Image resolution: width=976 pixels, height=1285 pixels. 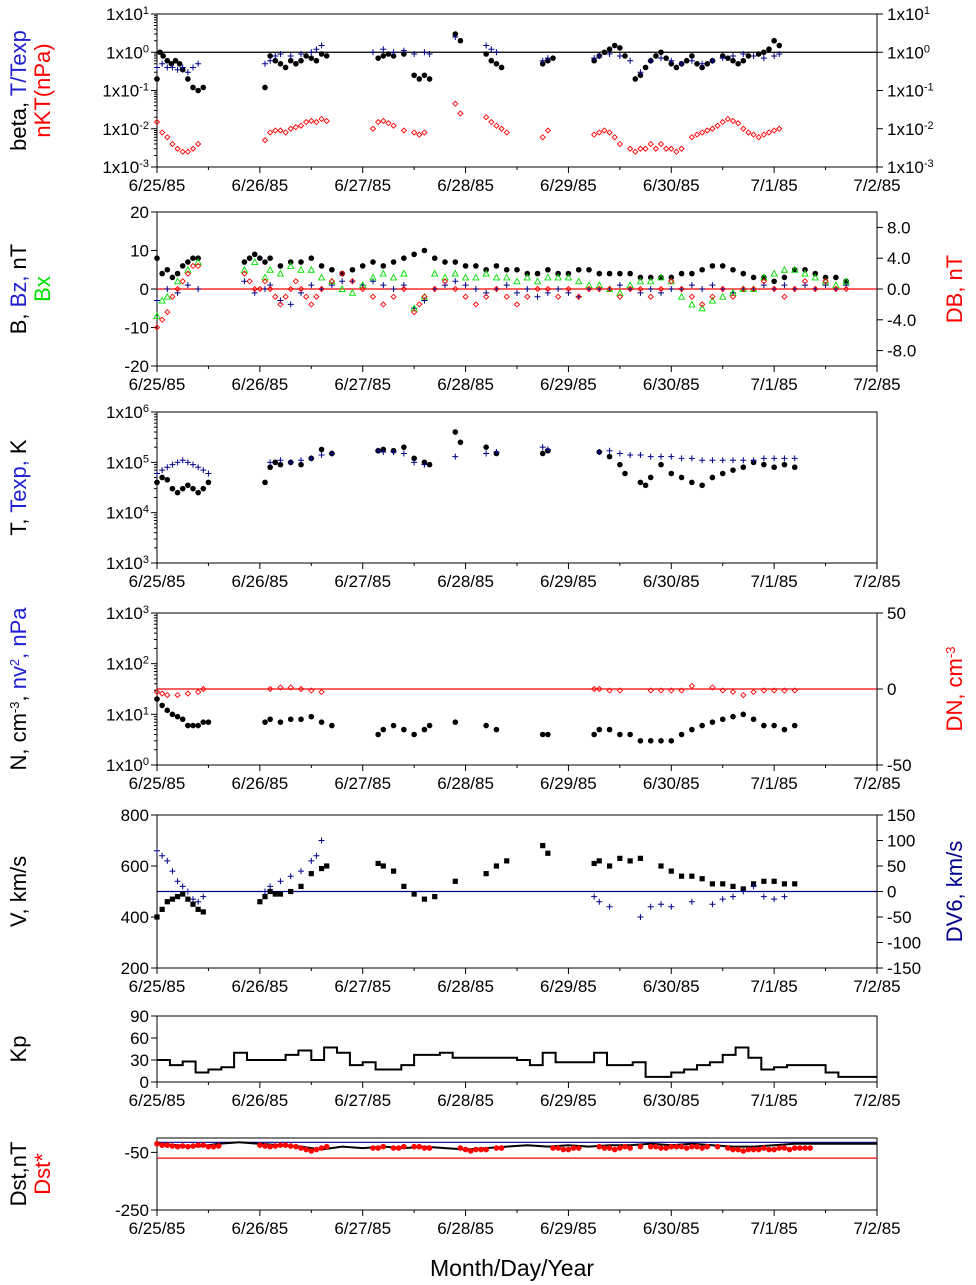 I want to click on right-y-tick-label: 150, so click(x=901, y=815).